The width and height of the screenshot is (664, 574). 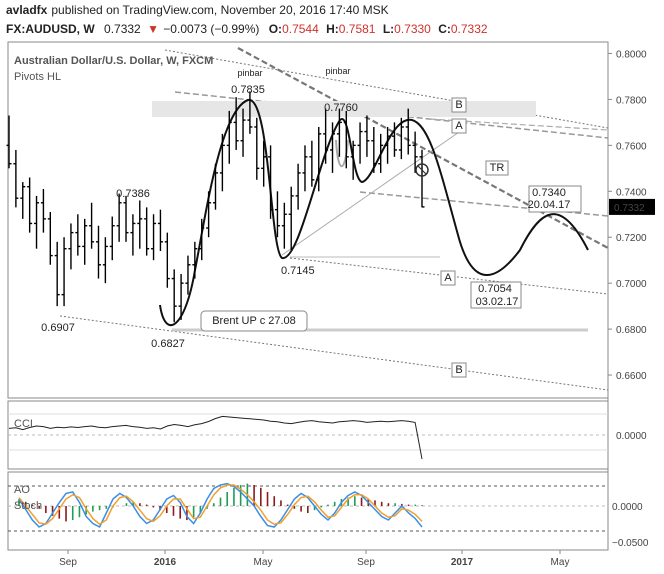 I want to click on time-tick-label: May, so click(x=263, y=562).